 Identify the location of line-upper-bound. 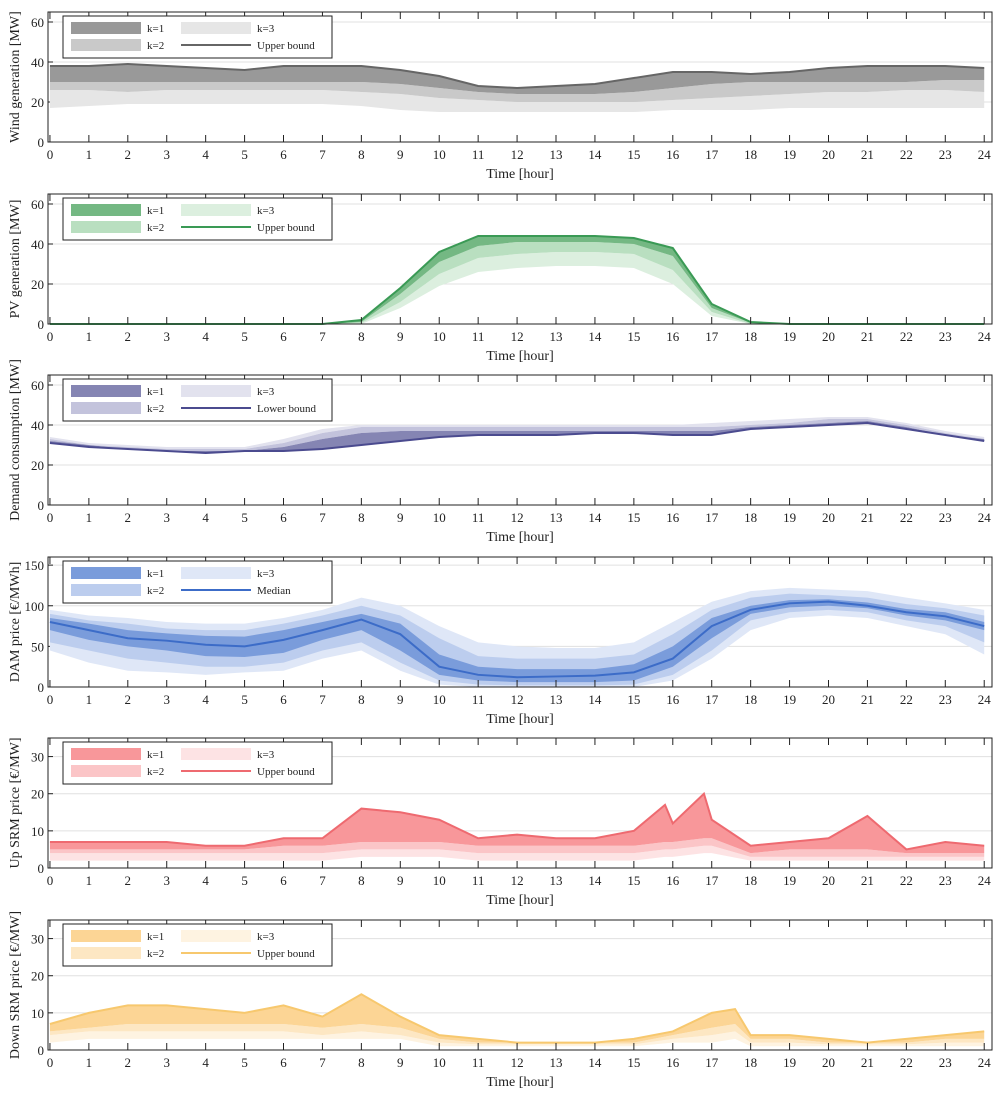
(517, 76).